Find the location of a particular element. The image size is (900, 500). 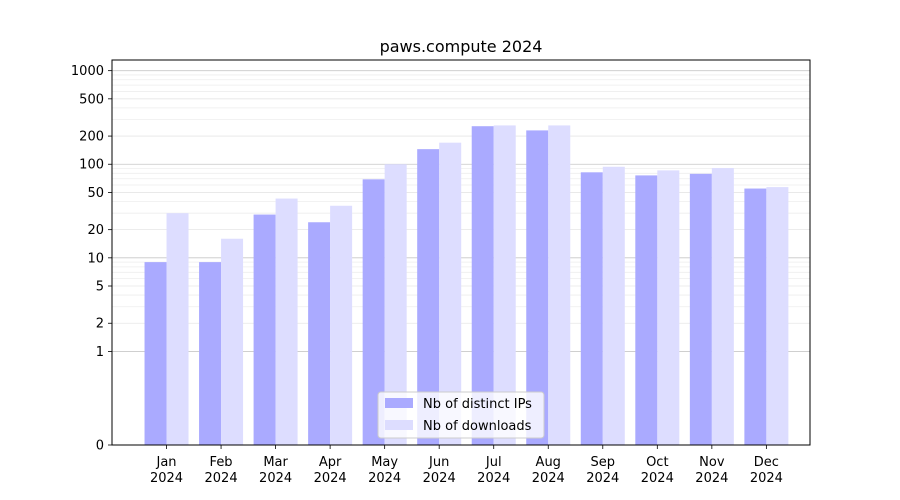

y-axis: 0 1 2 5 10 20 50 100 200 500 1000 is located at coordinates (91, 259).